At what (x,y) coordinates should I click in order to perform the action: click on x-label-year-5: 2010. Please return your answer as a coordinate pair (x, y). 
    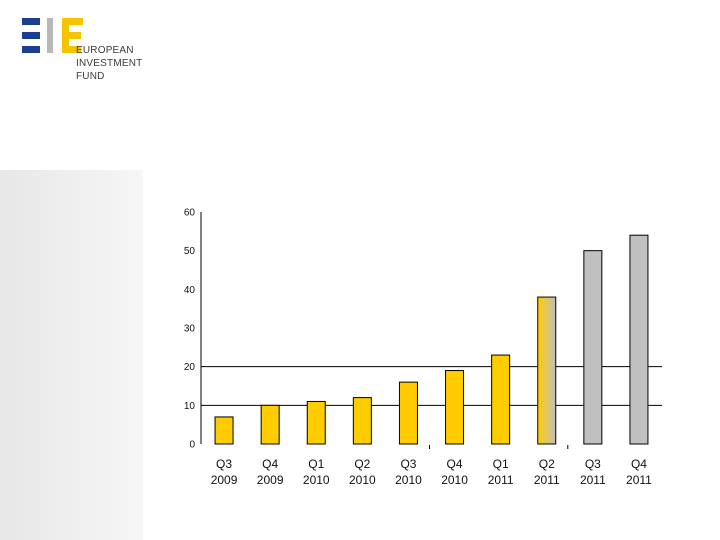
    Looking at the image, I should click on (454, 480).